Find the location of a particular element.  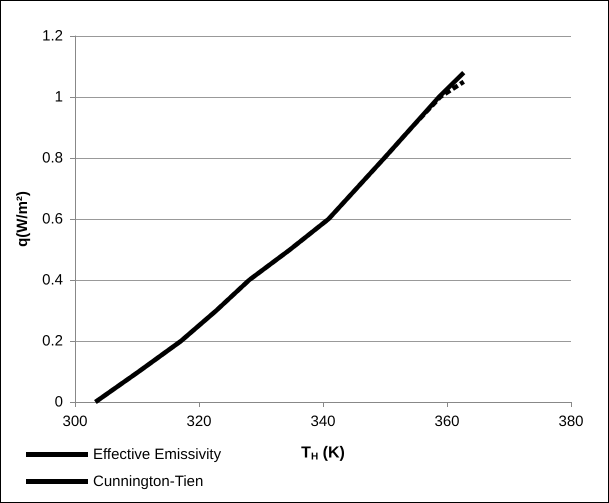

y-tick-label: 1.2 is located at coordinates (52, 36).